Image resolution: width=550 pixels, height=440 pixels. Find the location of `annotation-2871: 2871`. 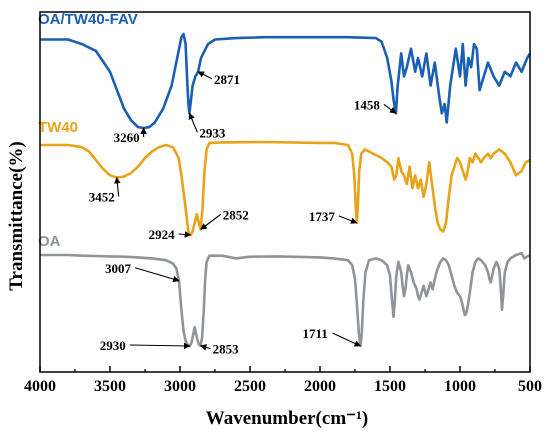

annotation-2871: 2871 is located at coordinates (218, 79).